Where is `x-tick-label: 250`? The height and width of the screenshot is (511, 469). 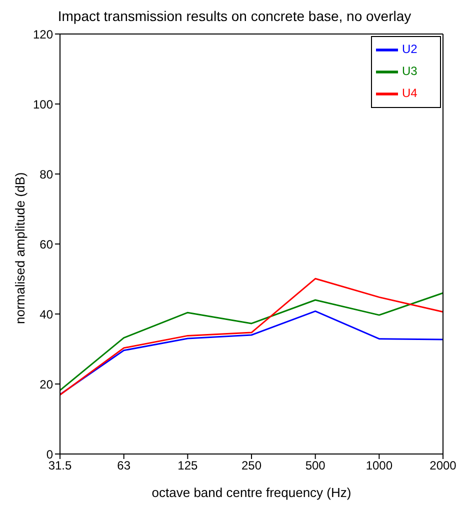 x-tick-label: 250 is located at coordinates (251, 465).